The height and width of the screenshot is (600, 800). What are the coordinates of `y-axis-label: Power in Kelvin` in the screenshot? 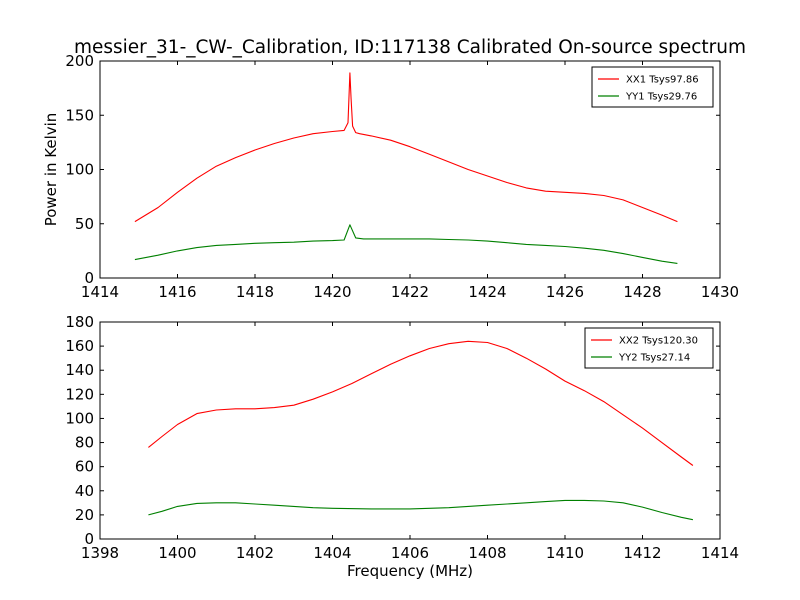 It's located at (51, 170).